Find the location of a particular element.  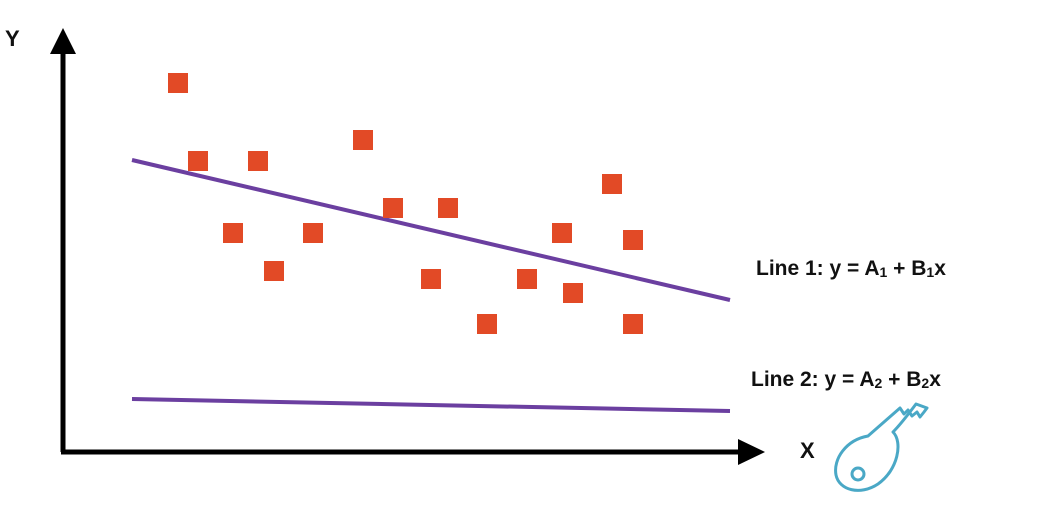

line-2-label: Line 2: y = A2 + B2x is located at coordinates (846, 380).